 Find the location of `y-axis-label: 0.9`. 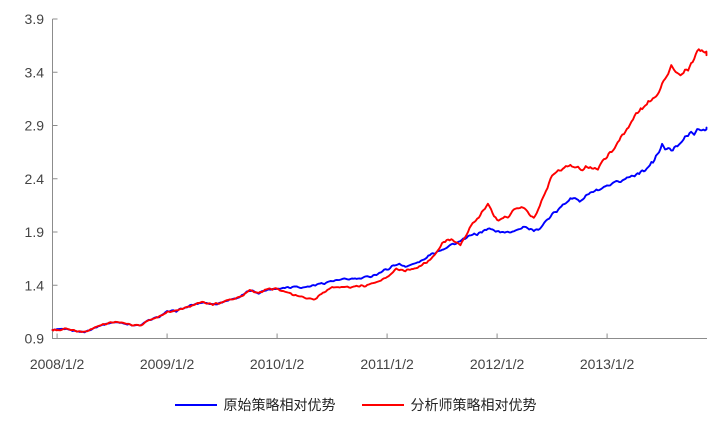

y-axis-label: 0.9 is located at coordinates (35, 339).